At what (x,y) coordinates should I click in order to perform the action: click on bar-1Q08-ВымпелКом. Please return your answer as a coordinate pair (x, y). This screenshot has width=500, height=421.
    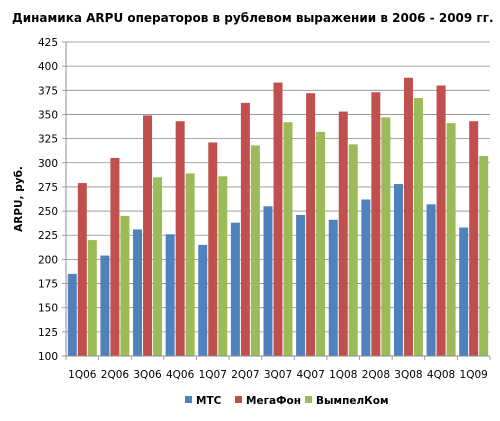
    Looking at the image, I should click on (353, 250).